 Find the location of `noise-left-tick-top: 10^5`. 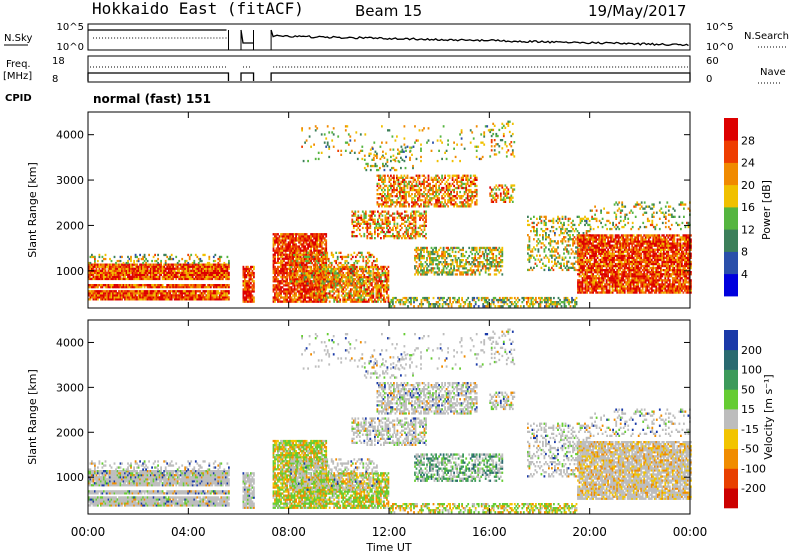

noise-left-tick-top: 10^5 is located at coordinates (70, 27).